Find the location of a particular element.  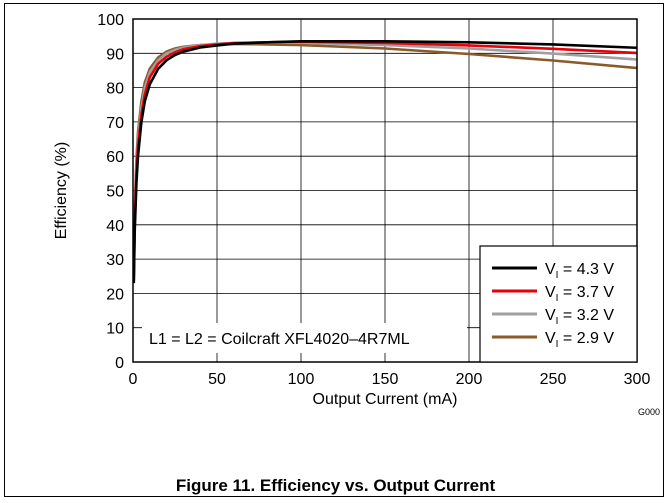

legend-box is located at coordinates (558, 304).